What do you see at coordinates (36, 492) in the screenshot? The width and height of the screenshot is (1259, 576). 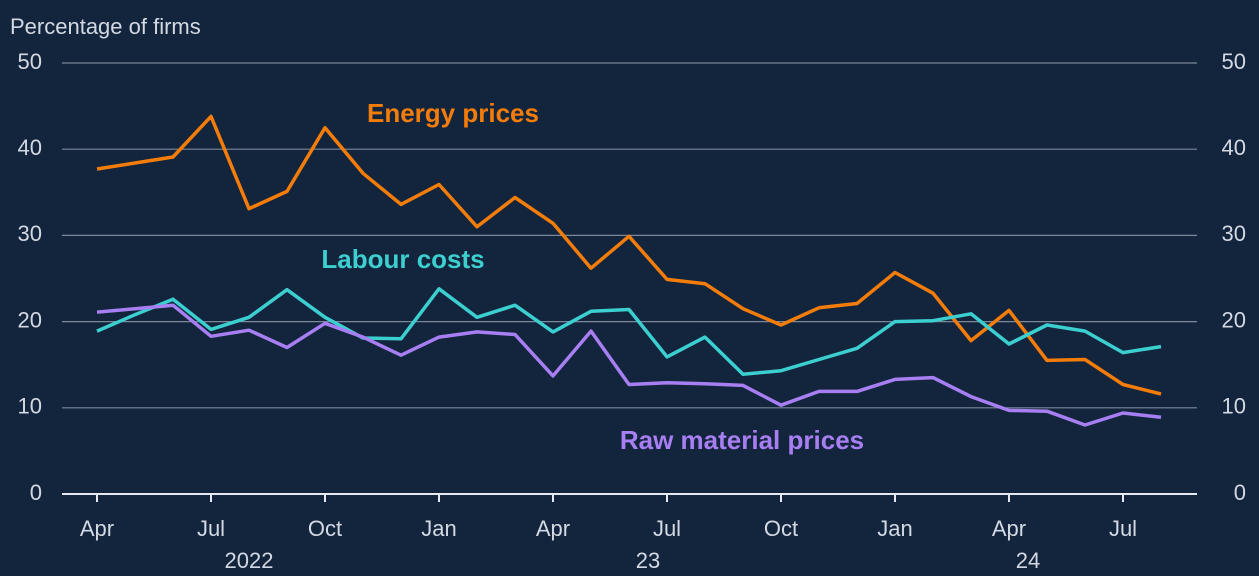 I see `y-tick-label: 0` at bounding box center [36, 492].